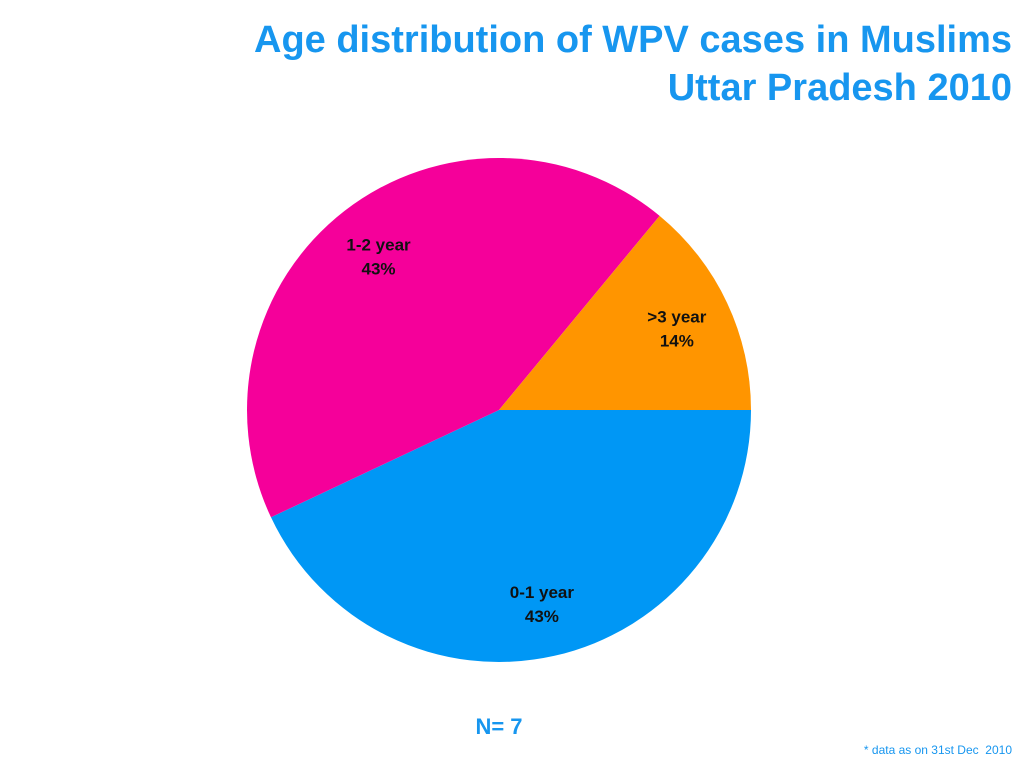 Image resolution: width=1024 pixels, height=768 pixels. What do you see at coordinates (677, 340) in the screenshot?
I see `slice-percent-label: 14%` at bounding box center [677, 340].